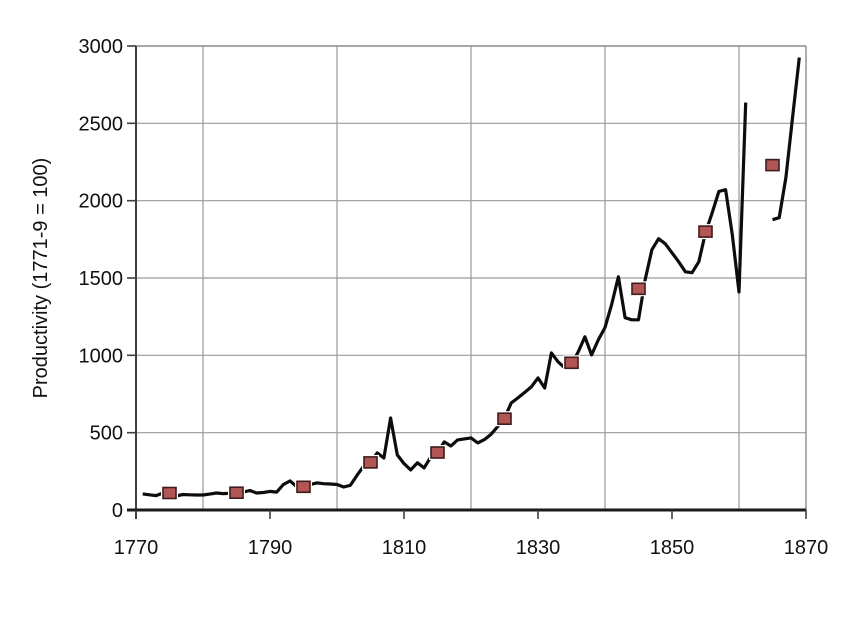 This screenshot has width=850, height=637. I want to click on x-tick-label: 1850, so click(672, 548).